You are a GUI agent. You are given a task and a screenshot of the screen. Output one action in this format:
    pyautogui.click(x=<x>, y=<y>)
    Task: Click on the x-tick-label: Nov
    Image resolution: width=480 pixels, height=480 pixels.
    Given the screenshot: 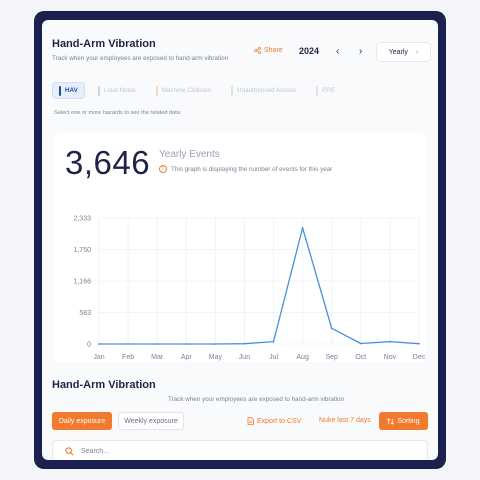 What is the action you would take?
    pyautogui.click(x=390, y=357)
    